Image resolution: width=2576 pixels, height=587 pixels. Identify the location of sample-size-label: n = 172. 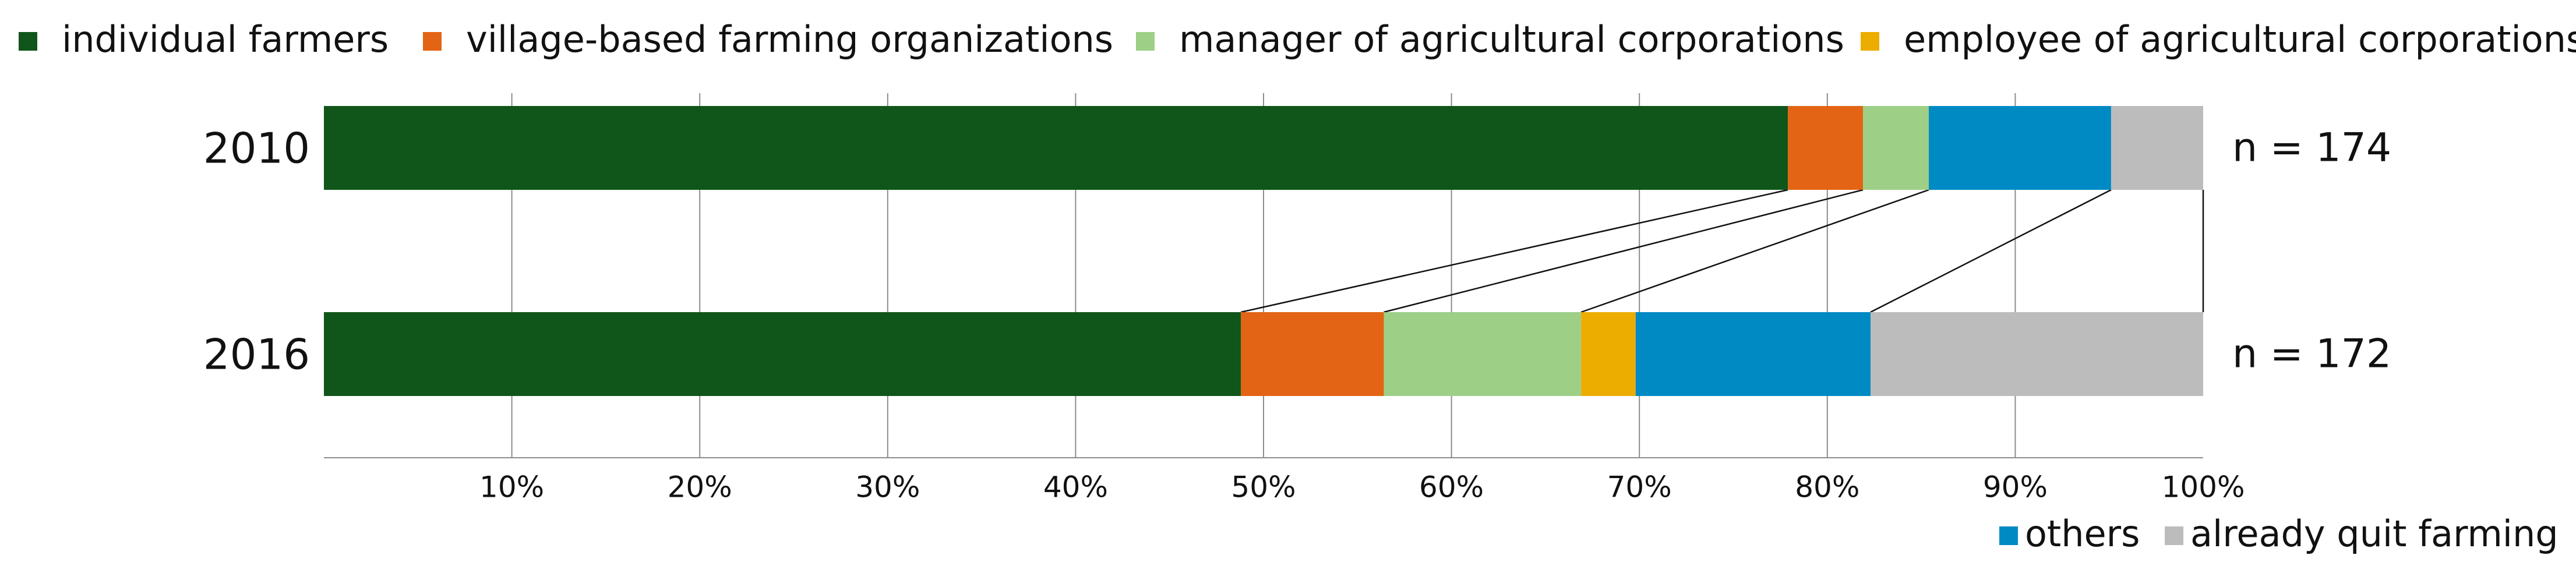
(2311, 354).